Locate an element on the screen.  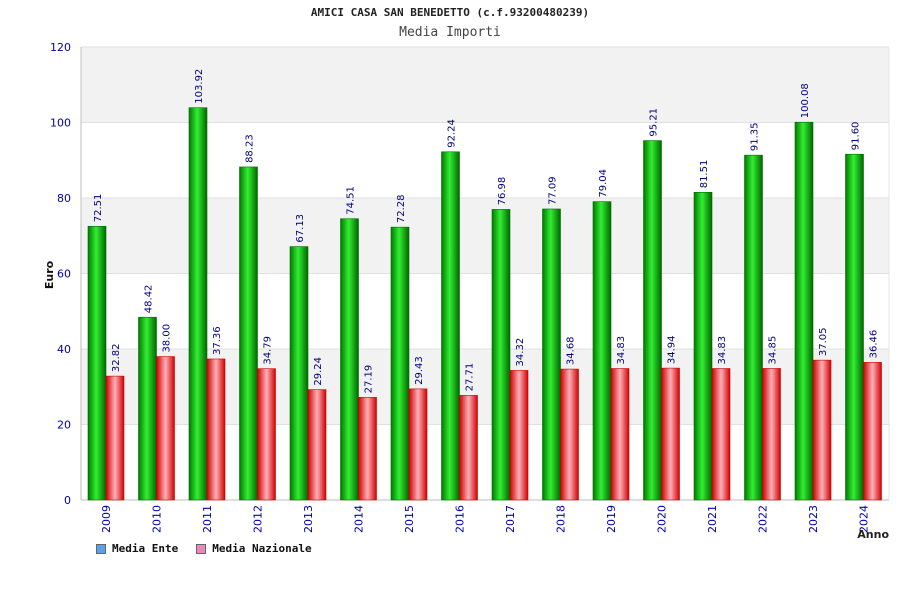
x-tick-label: 2012 is located at coordinates (258, 519).